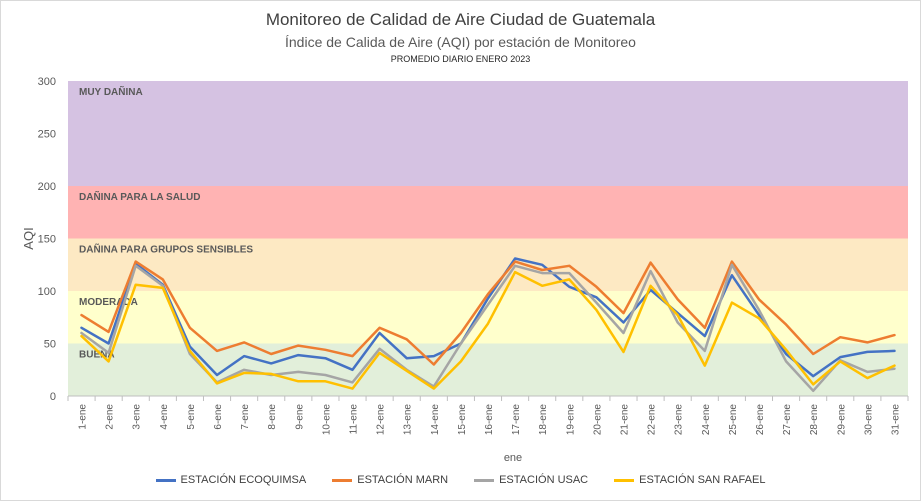 Image resolution: width=921 pixels, height=501 pixels. Describe the element at coordinates (47, 187) in the screenshot. I see `y-tick-label: 200` at that location.